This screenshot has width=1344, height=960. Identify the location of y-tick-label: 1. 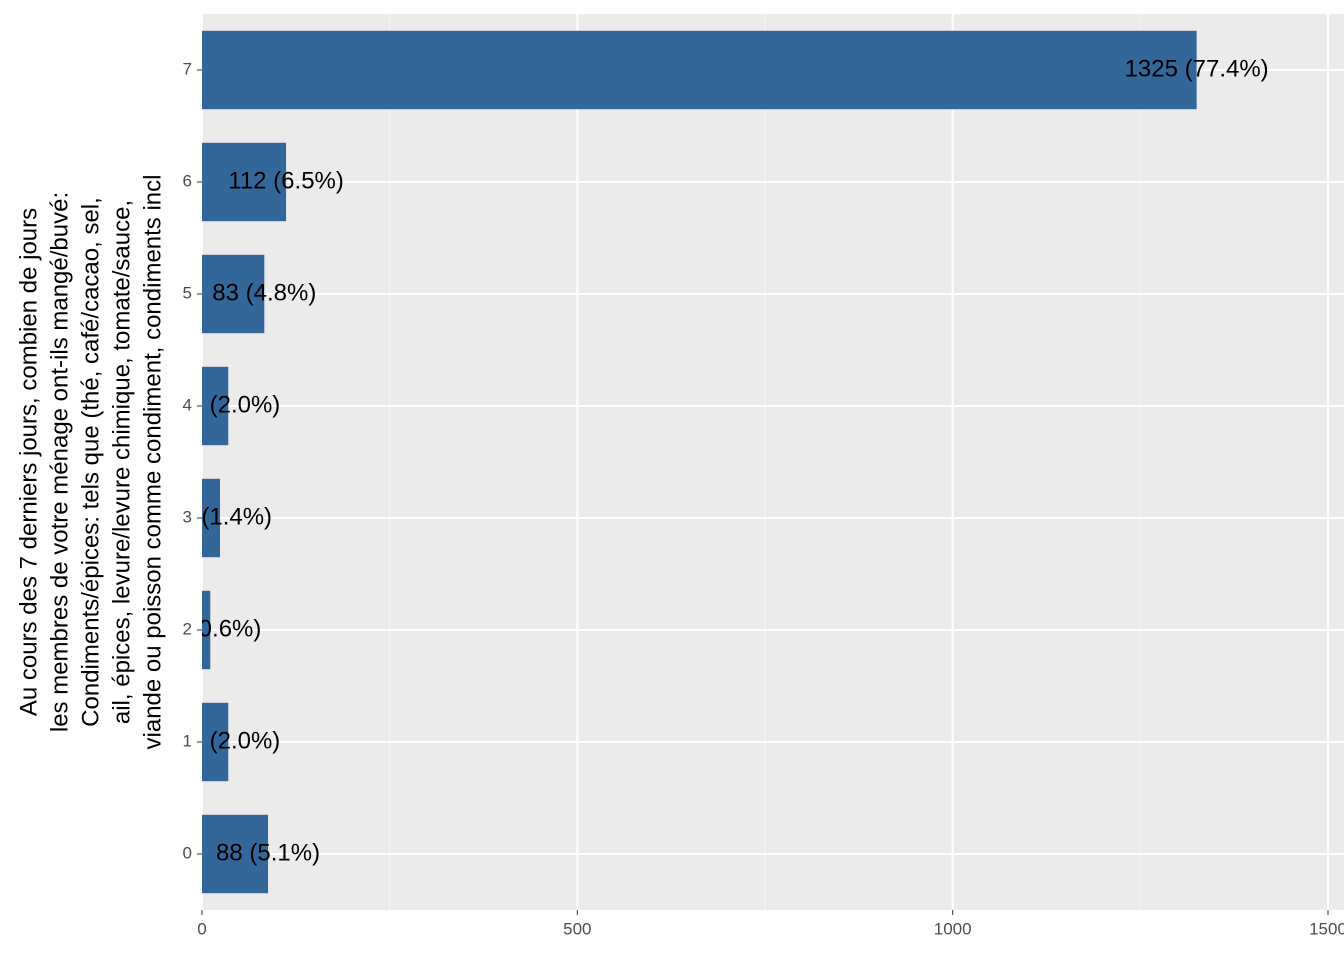
(187, 740).